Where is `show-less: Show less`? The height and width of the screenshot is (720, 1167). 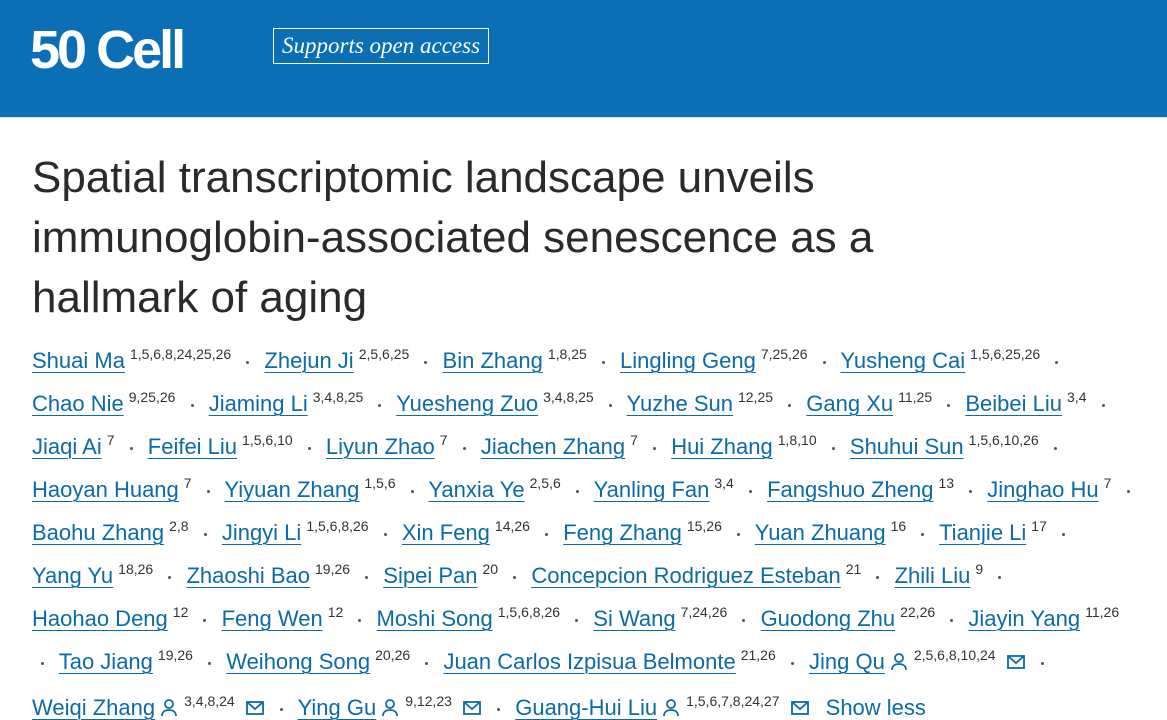
show-less: Show less is located at coordinates (875, 707).